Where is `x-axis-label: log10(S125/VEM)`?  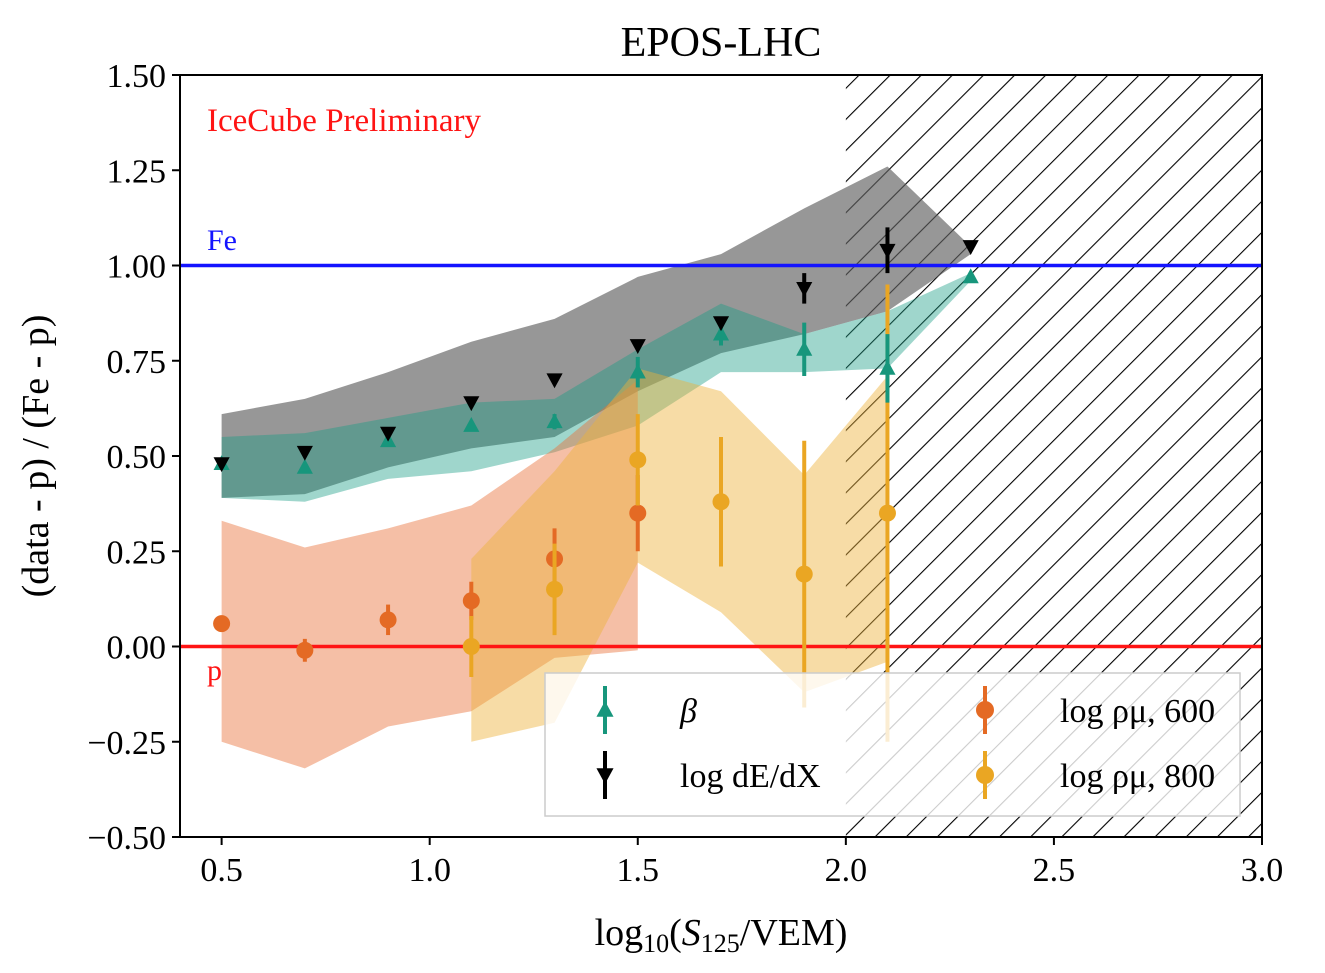
x-axis-label: log10(S125/VEM) is located at coordinates (721, 935).